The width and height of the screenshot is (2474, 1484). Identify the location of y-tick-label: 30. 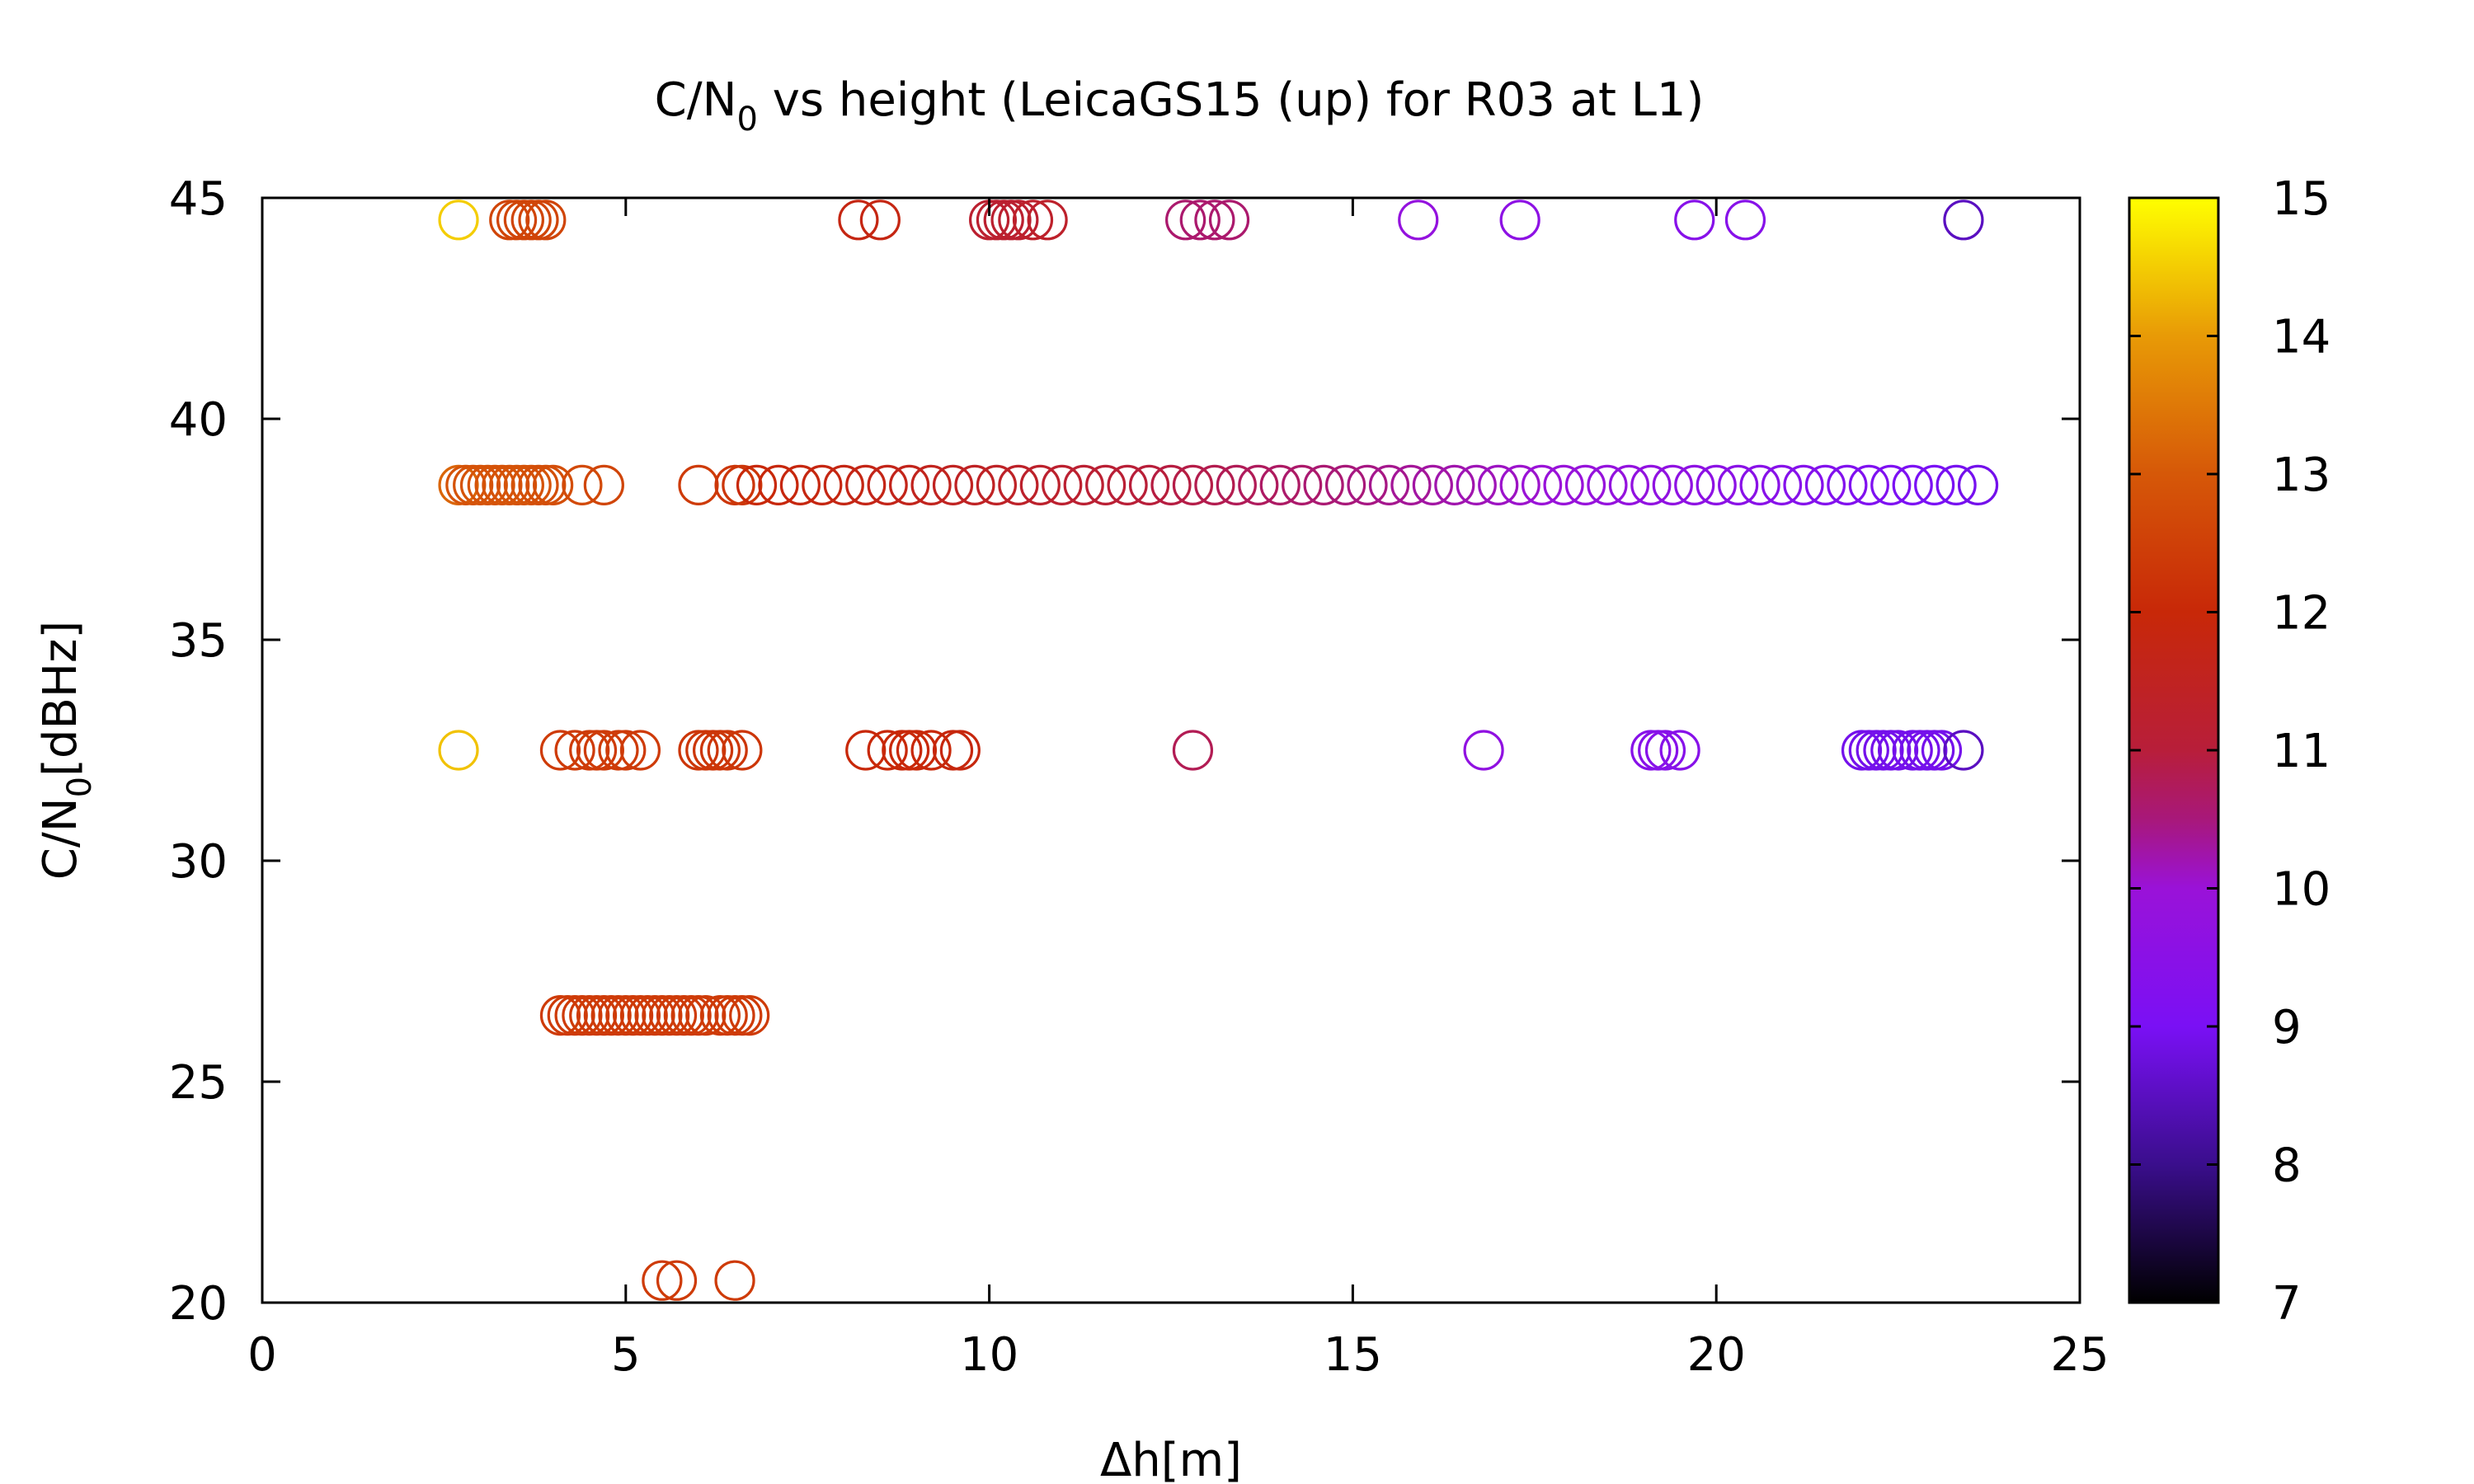
(198, 862).